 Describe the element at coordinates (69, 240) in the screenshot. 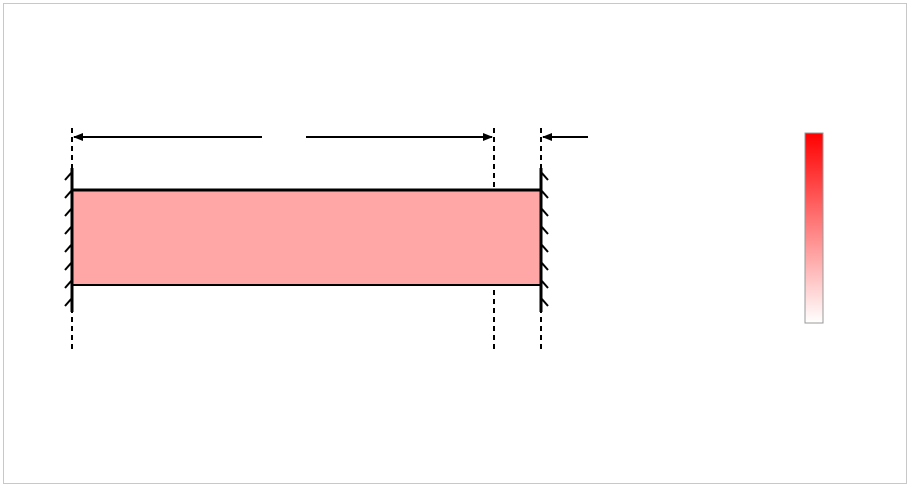

I see `left-wall-support` at that location.